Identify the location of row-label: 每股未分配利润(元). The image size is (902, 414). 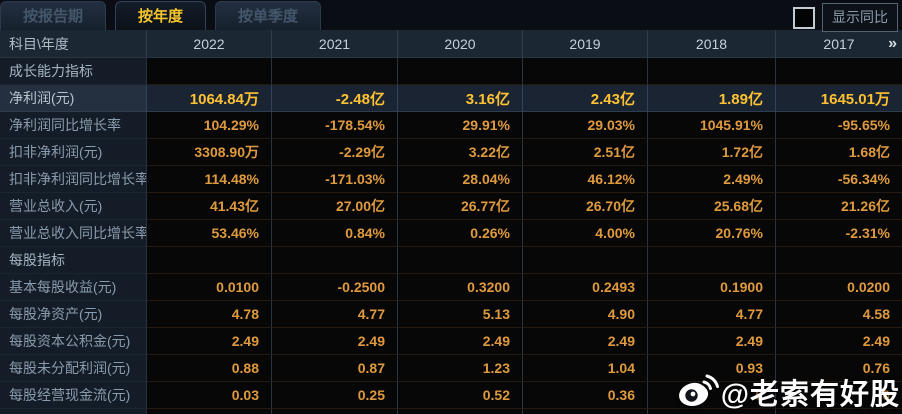
(73, 368).